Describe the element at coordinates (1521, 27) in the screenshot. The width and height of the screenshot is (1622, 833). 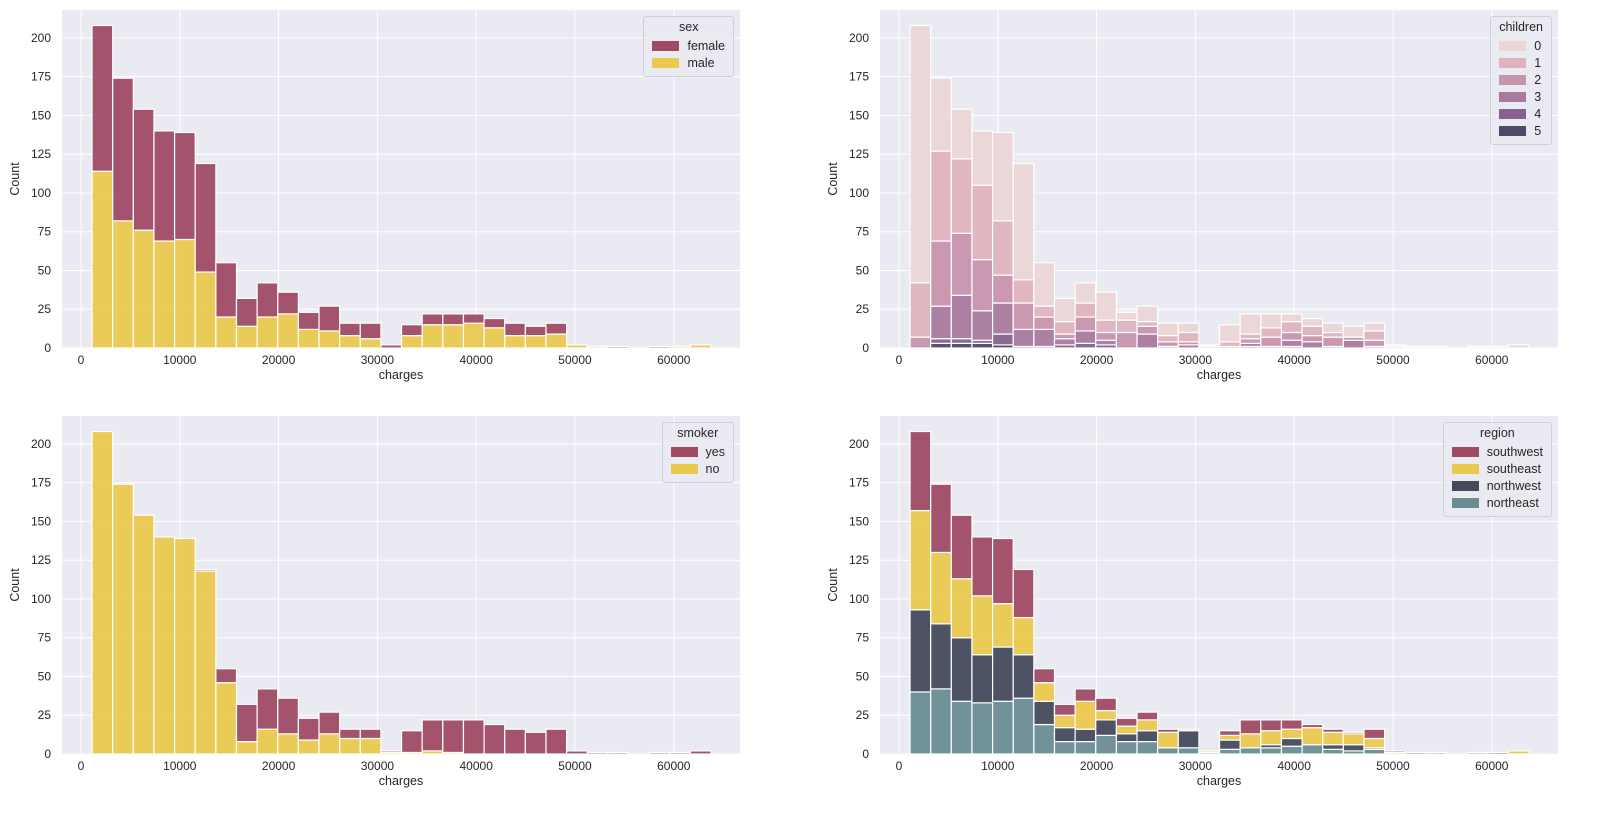
I see `legend-title: children` at that location.